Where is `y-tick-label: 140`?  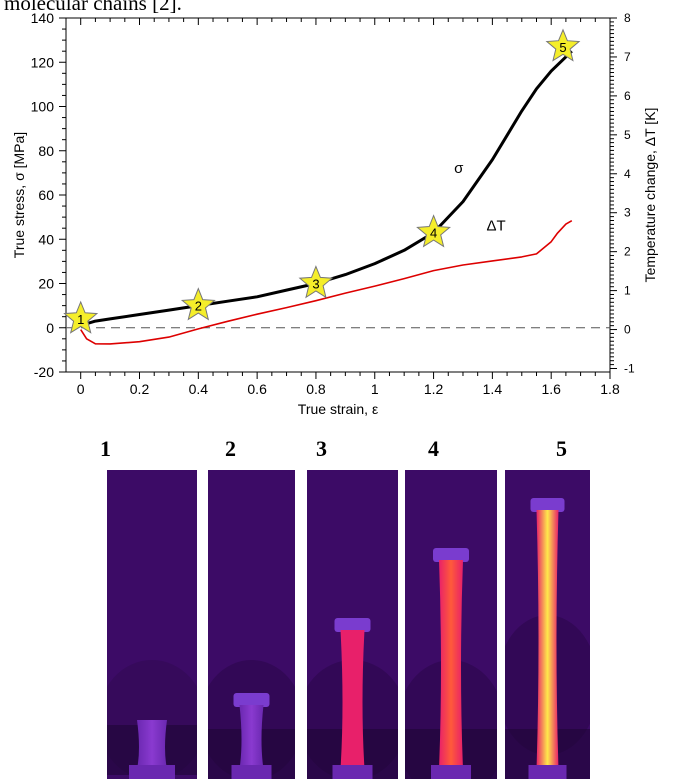
y-tick-label: 140 is located at coordinates (43, 18).